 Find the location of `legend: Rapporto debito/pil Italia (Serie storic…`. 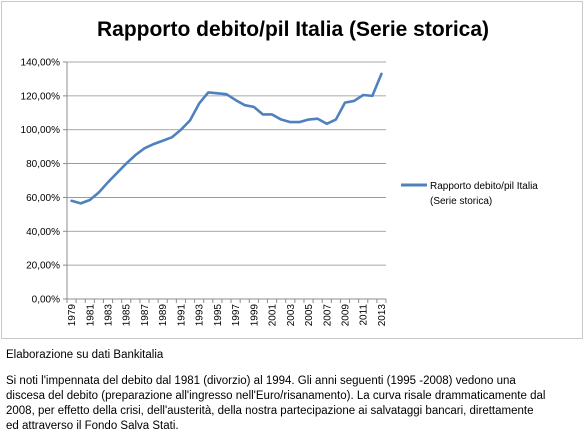

legend: Rapporto debito/pil Italia (Serie storic… is located at coordinates (469, 194).